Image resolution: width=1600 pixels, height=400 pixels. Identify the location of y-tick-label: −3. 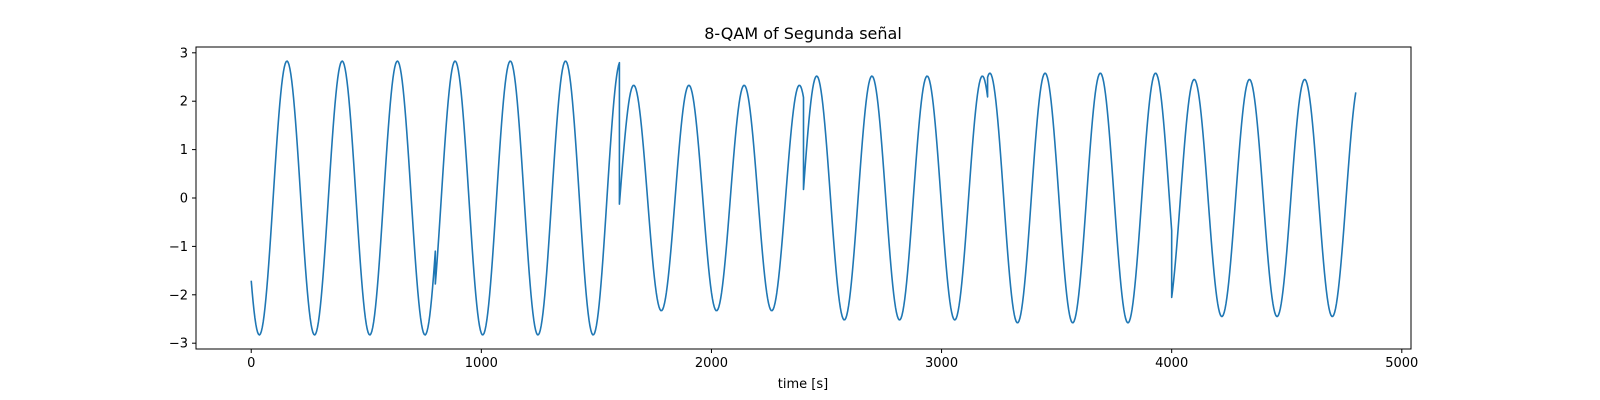
(178, 344).